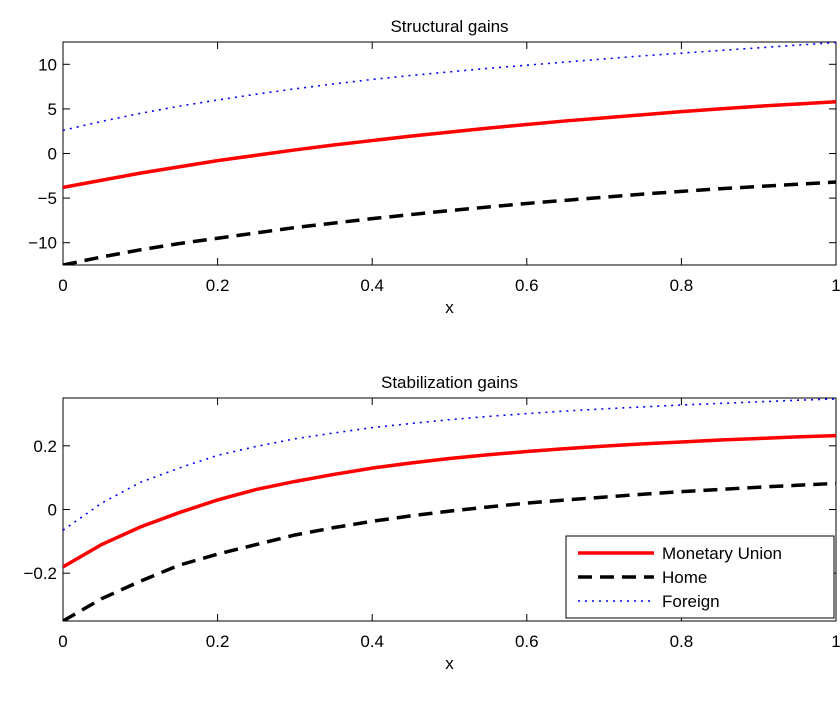  What do you see at coordinates (52, 154) in the screenshot?
I see `structural-y-tick-label: 0` at bounding box center [52, 154].